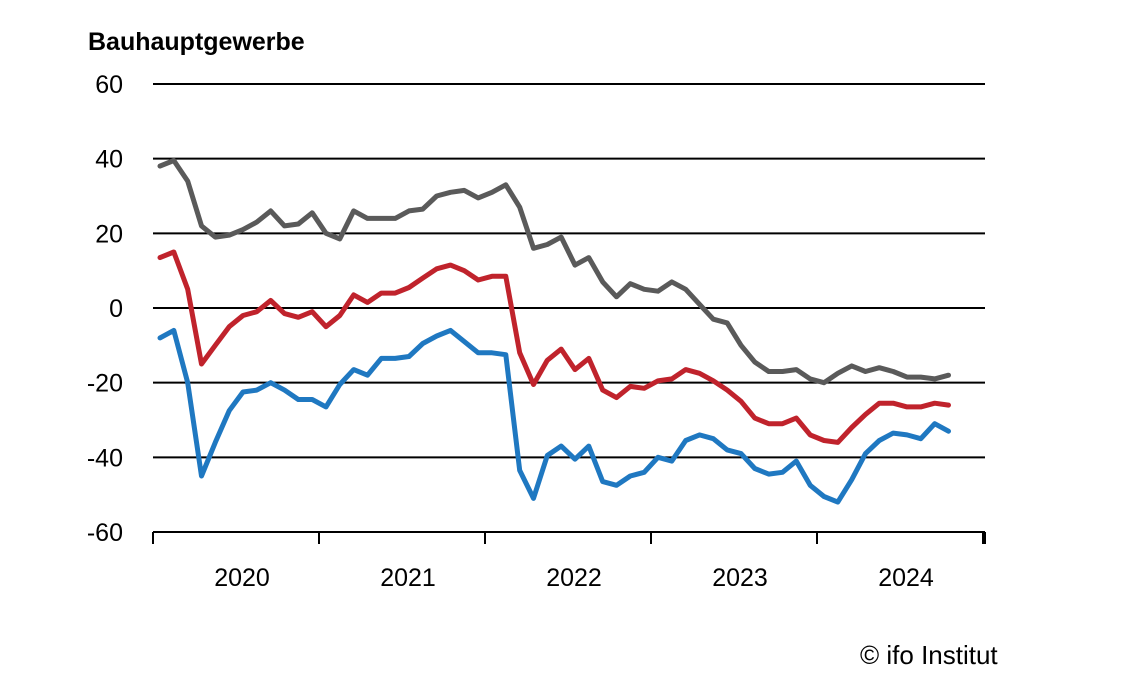  Describe the element at coordinates (929, 655) in the screenshot. I see `copyright-credit: © ifo Institut` at that location.